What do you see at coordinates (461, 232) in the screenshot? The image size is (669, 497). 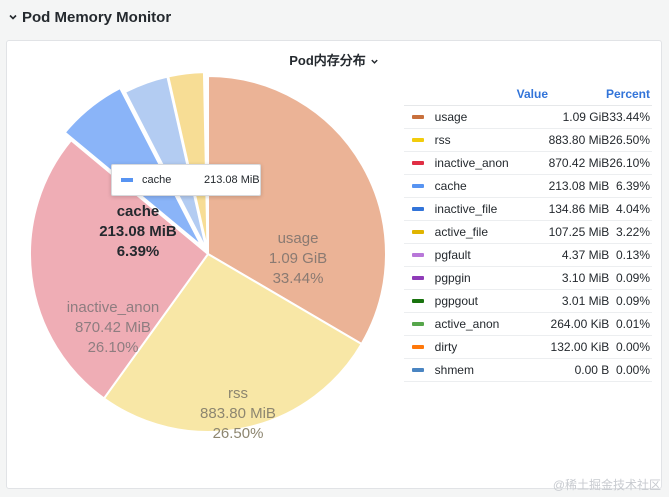 I see `legend-series-name: active_file` at bounding box center [461, 232].